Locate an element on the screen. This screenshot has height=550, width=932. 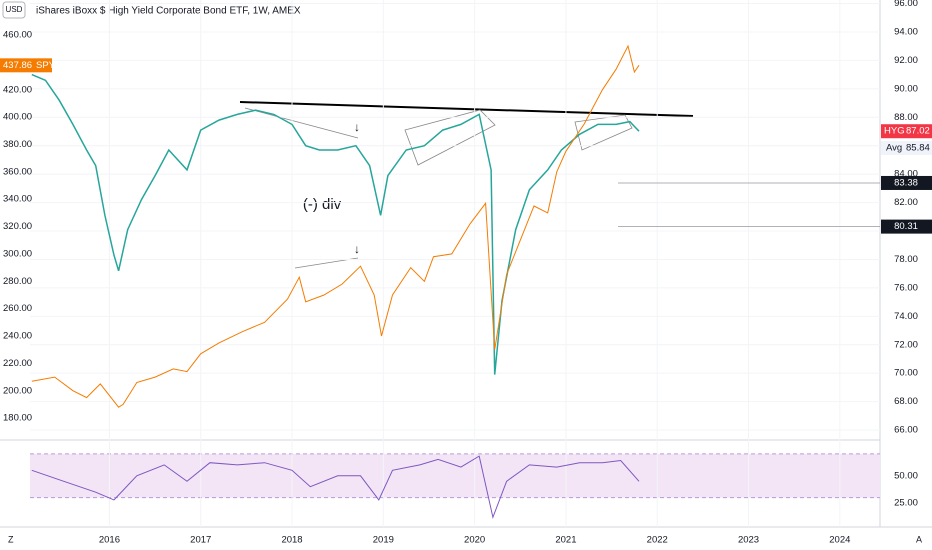
annotation: (-) div is located at coordinates (322, 204).